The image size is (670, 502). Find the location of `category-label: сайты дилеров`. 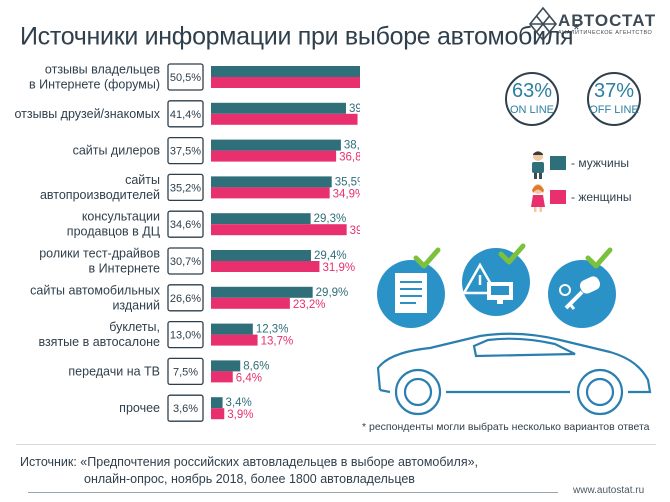

category-label: сайты дилеров is located at coordinates (117, 151).